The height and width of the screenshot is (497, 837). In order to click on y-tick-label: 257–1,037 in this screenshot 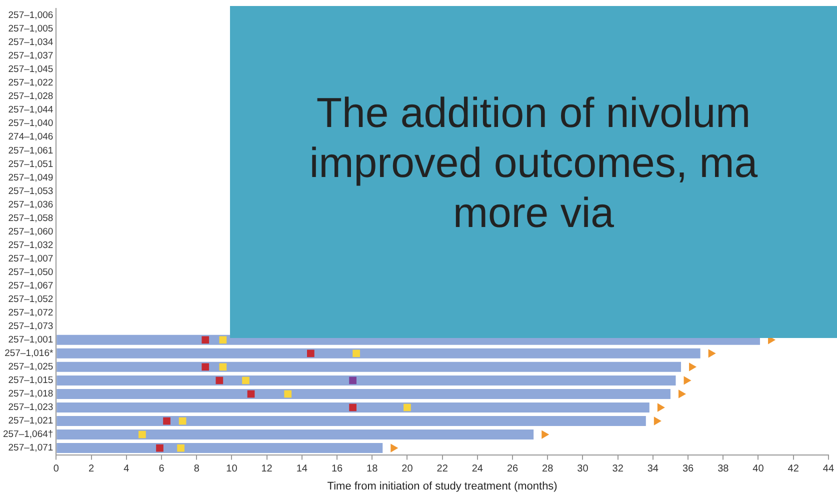, I will do `click(31, 56)`.